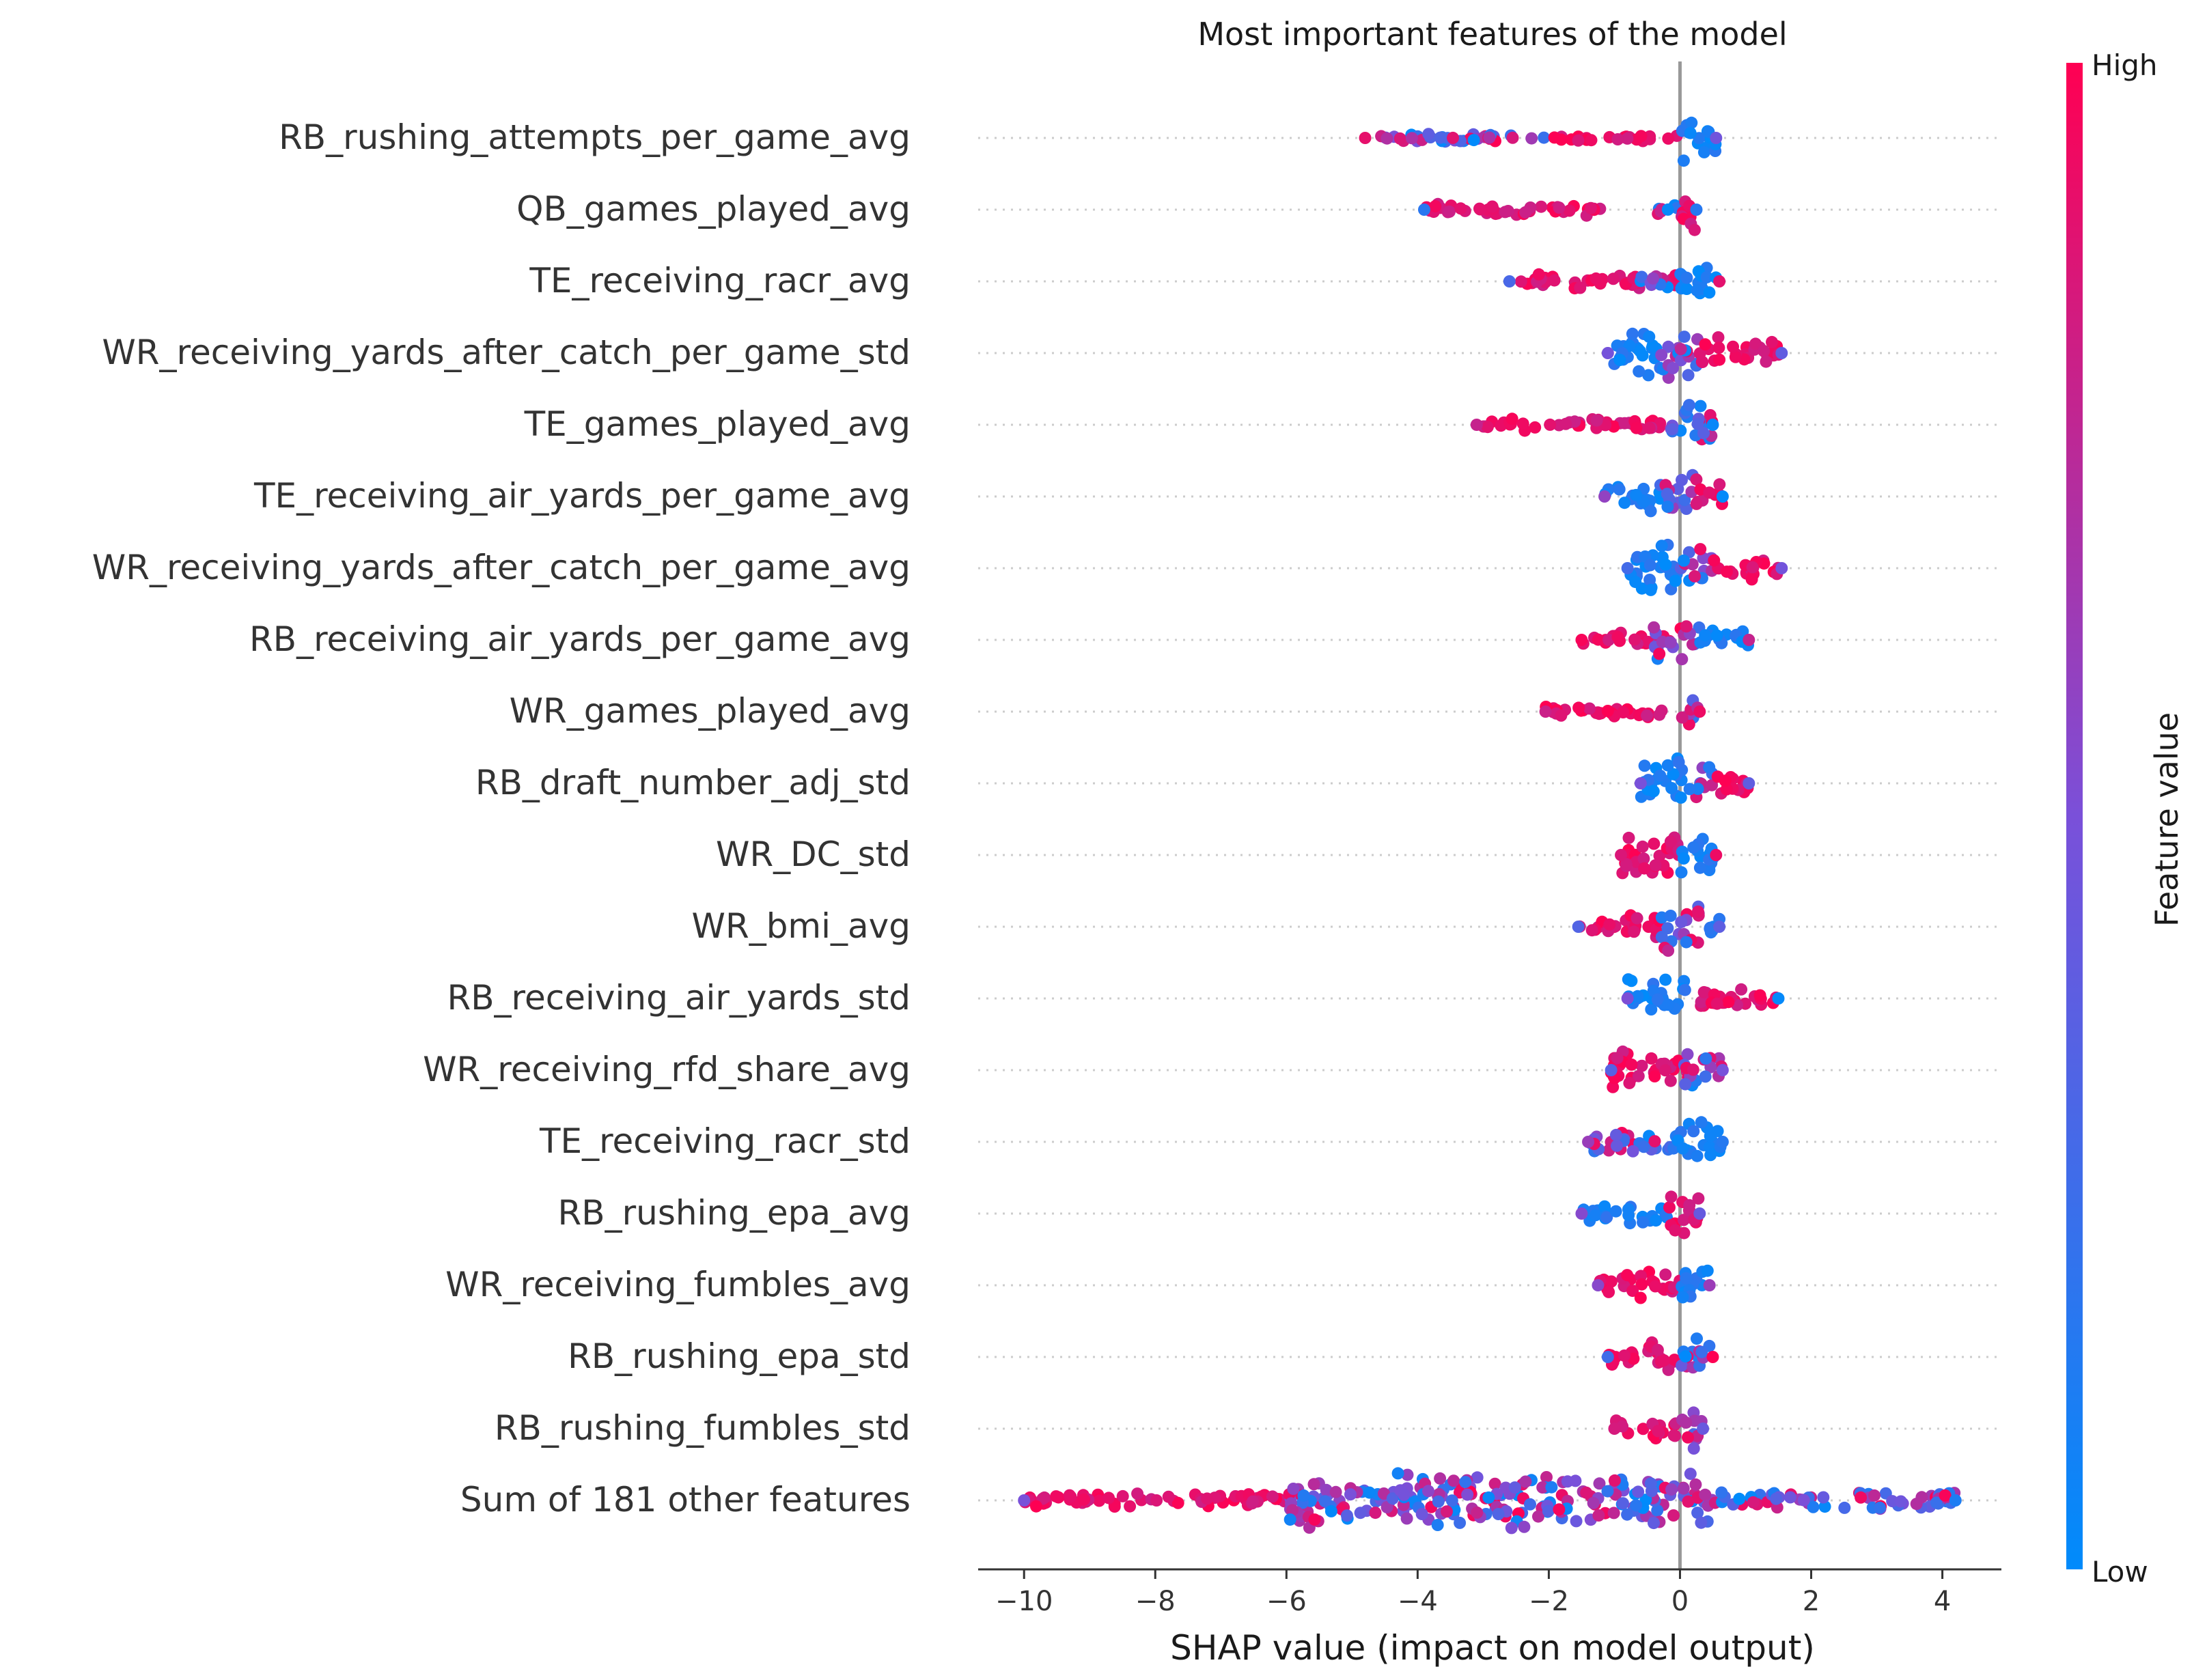 The image size is (2207, 1680). Describe the element at coordinates (679, 998) in the screenshot. I see `feature-label: RB_receiving_air_yards_std` at that location.